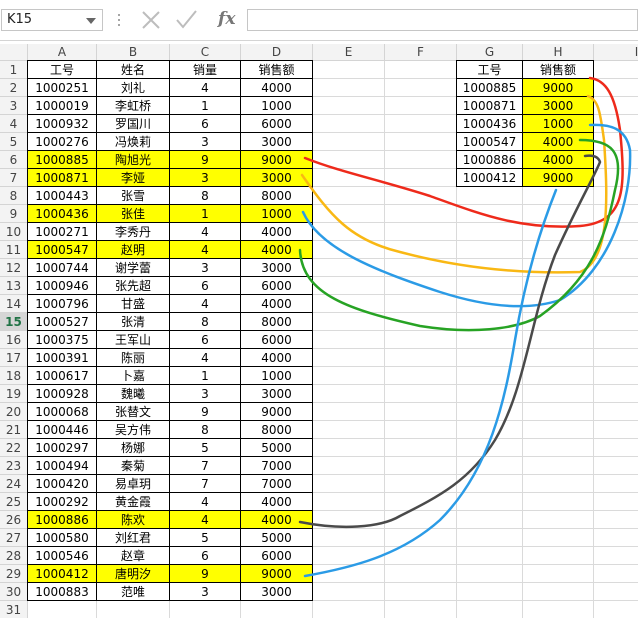 Image resolution: width=638 pixels, height=618 pixels. What do you see at coordinates (62, 322) in the screenshot?
I see `table-cell: 1000527` at bounding box center [62, 322].